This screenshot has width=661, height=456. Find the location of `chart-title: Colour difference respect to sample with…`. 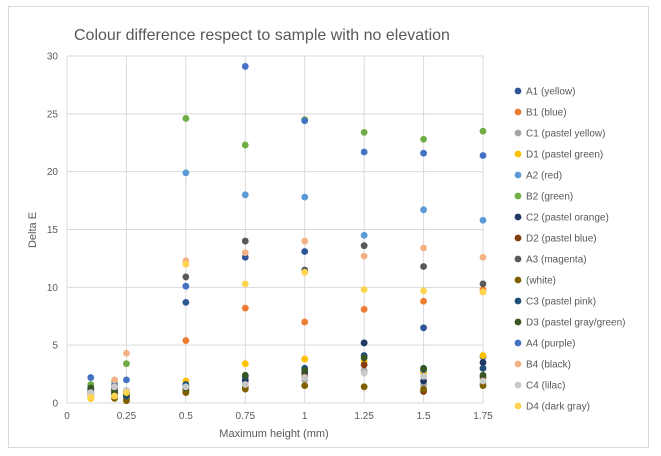

chart-title: Colour difference respect to sample with… is located at coordinates (262, 35).